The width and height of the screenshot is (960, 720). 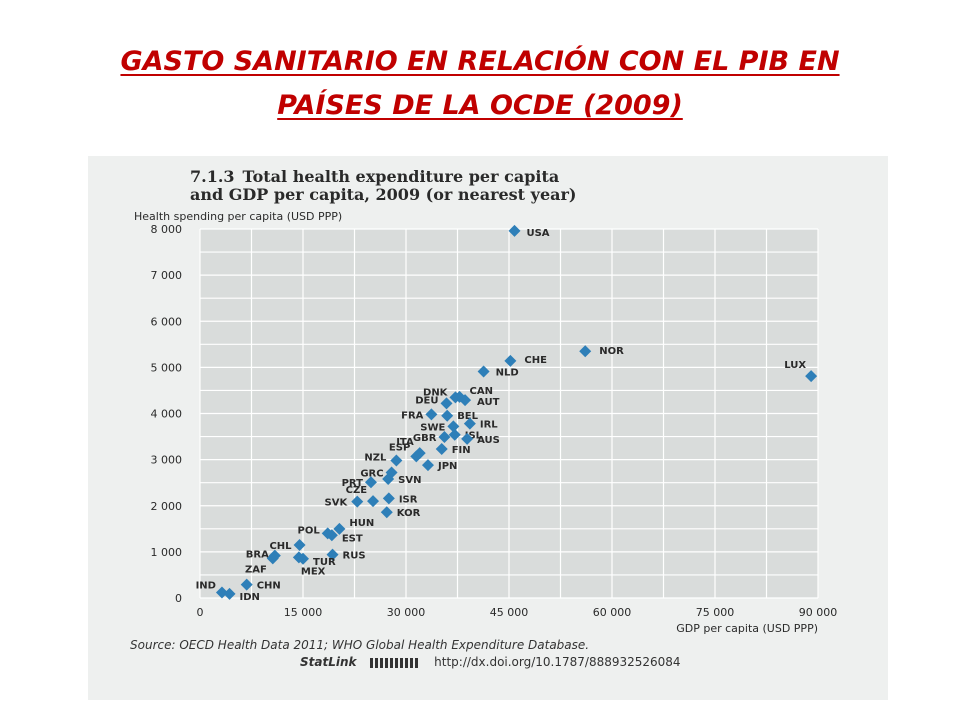 What do you see at coordinates (313, 571) in the screenshot?
I see `data-label-mex: MEX` at bounding box center [313, 571].